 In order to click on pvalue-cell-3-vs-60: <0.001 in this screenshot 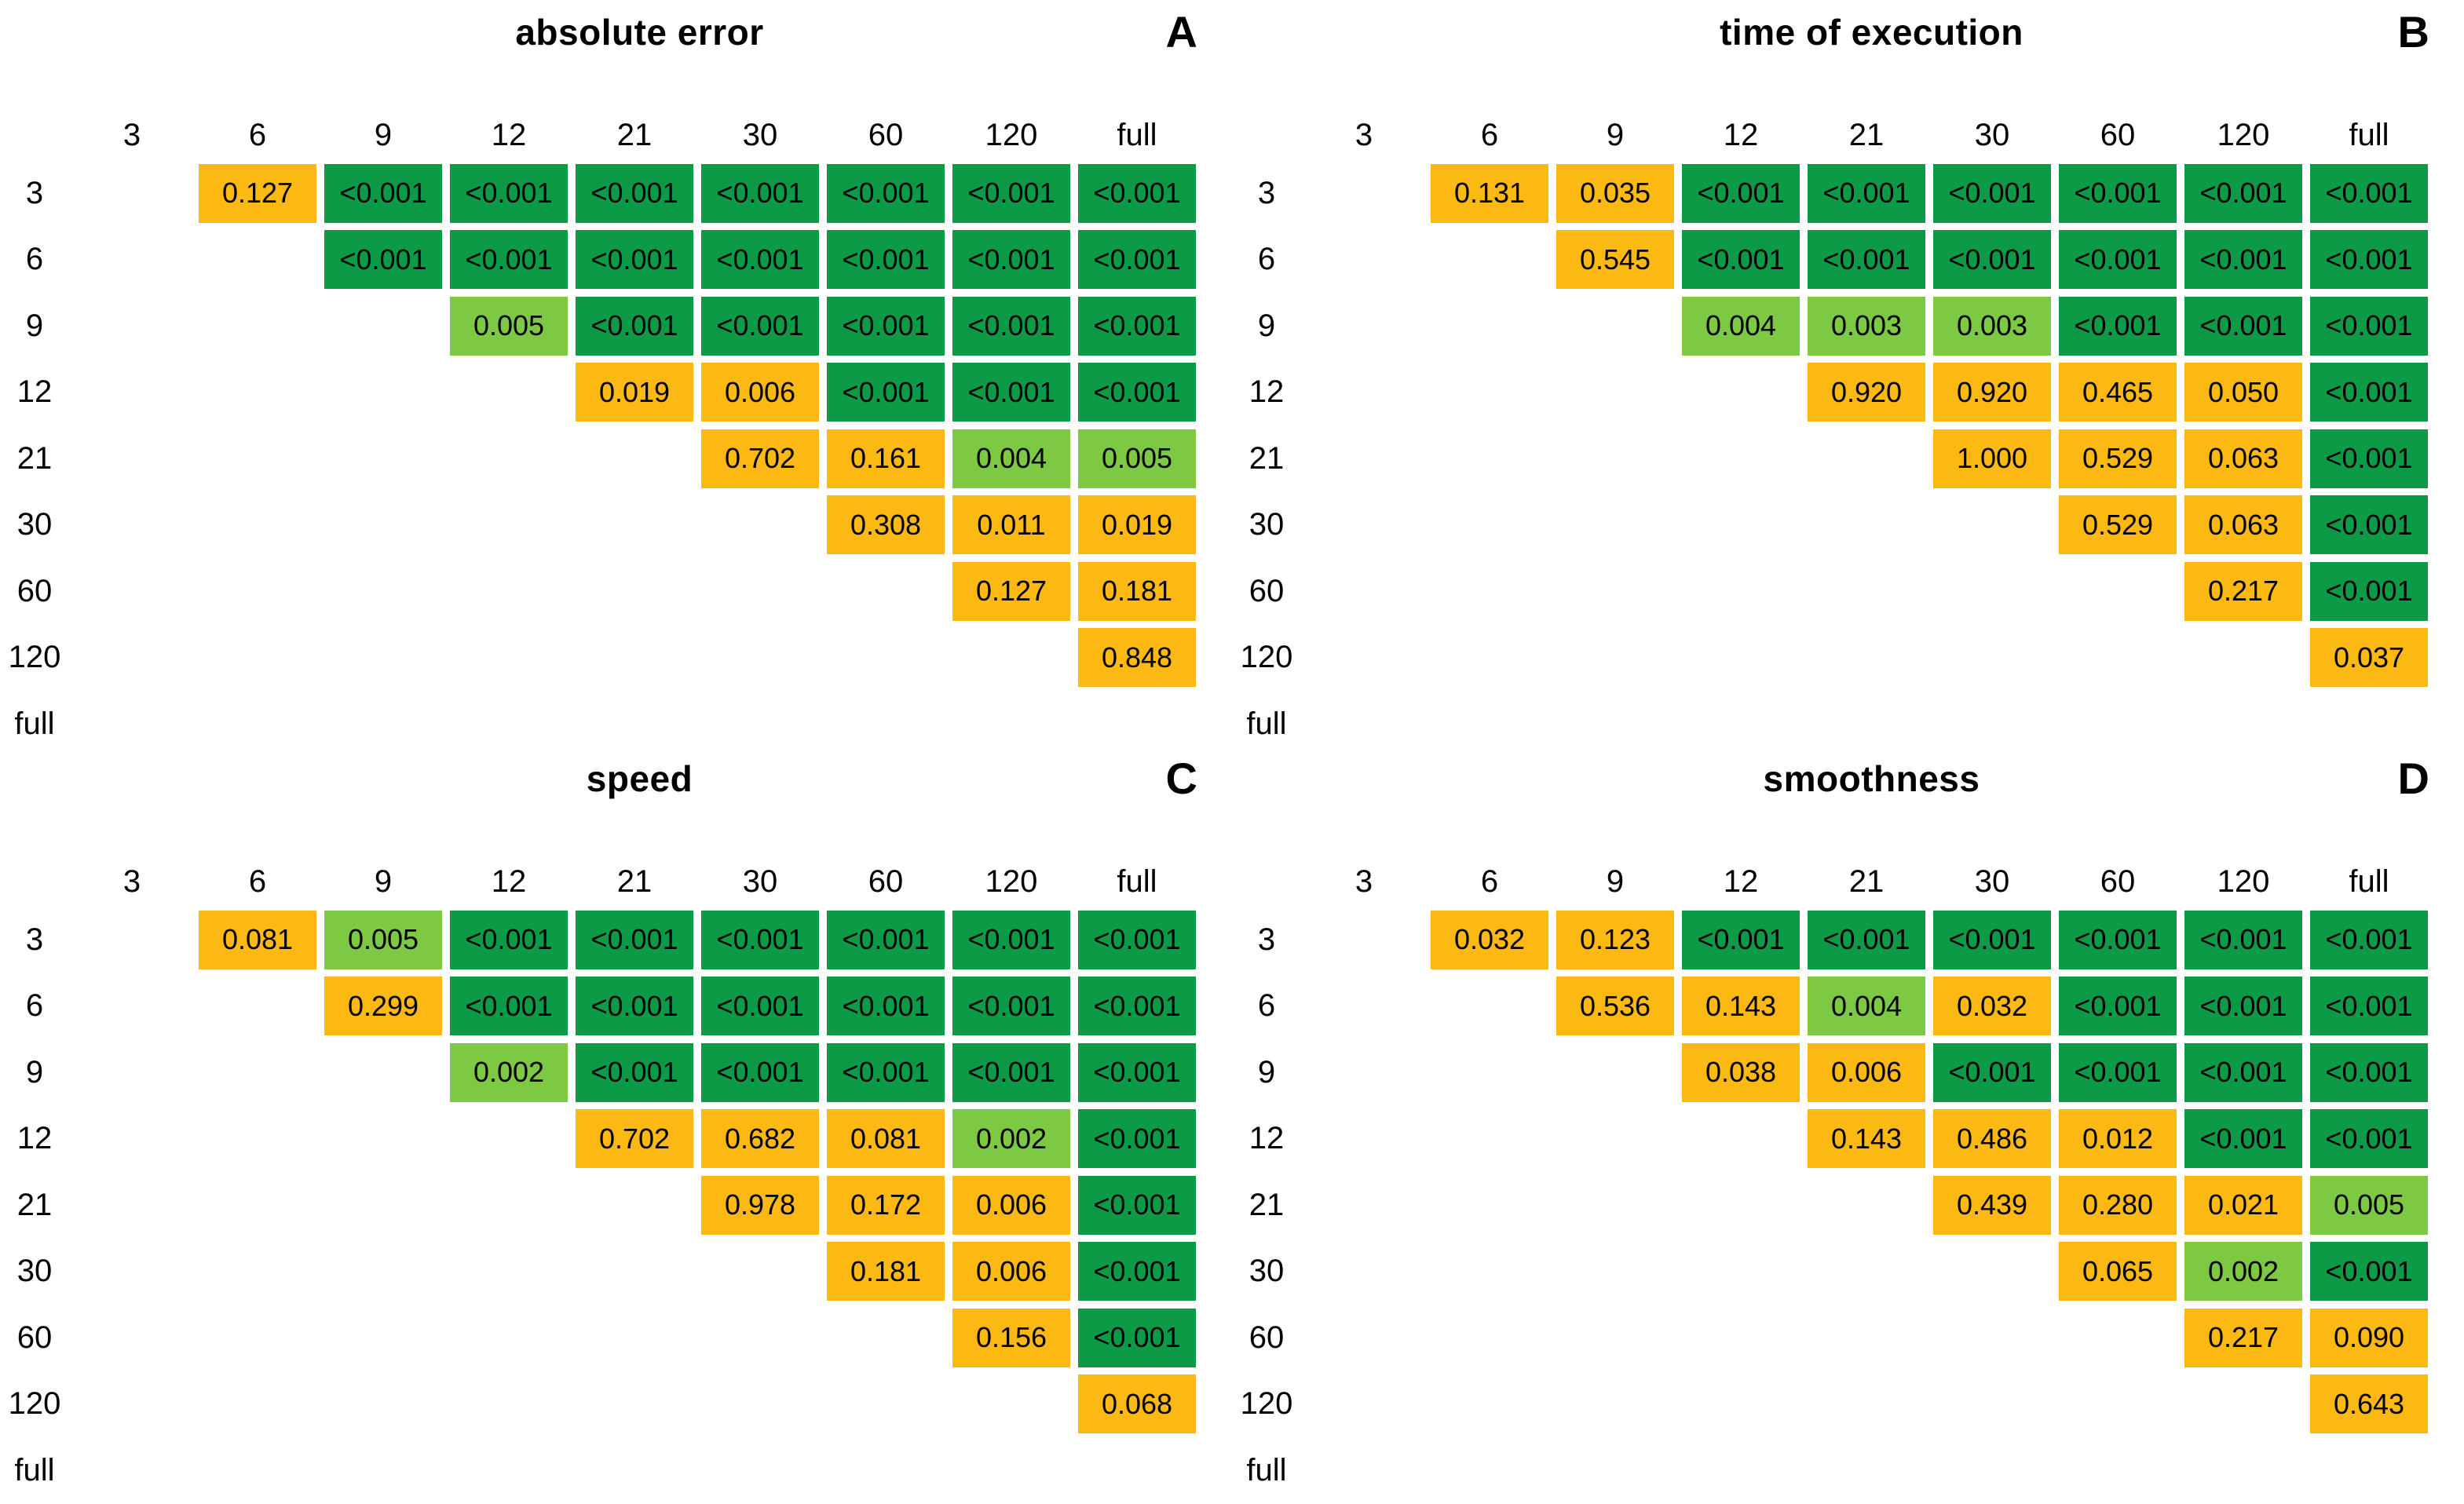, I will do `click(2118, 193)`.